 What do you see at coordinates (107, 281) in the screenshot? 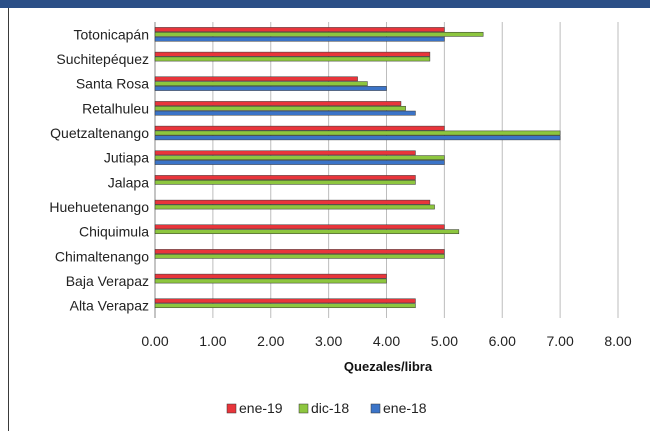
I see `category-label: Baja Verapaz` at bounding box center [107, 281].